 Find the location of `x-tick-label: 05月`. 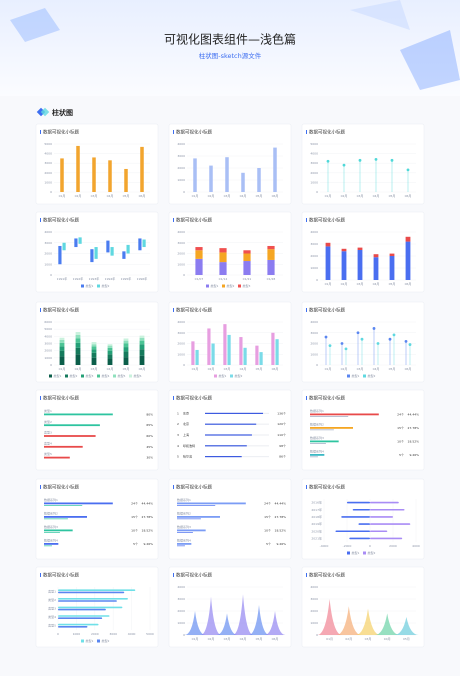

x-tick-label: 05月 is located at coordinates (392, 196).